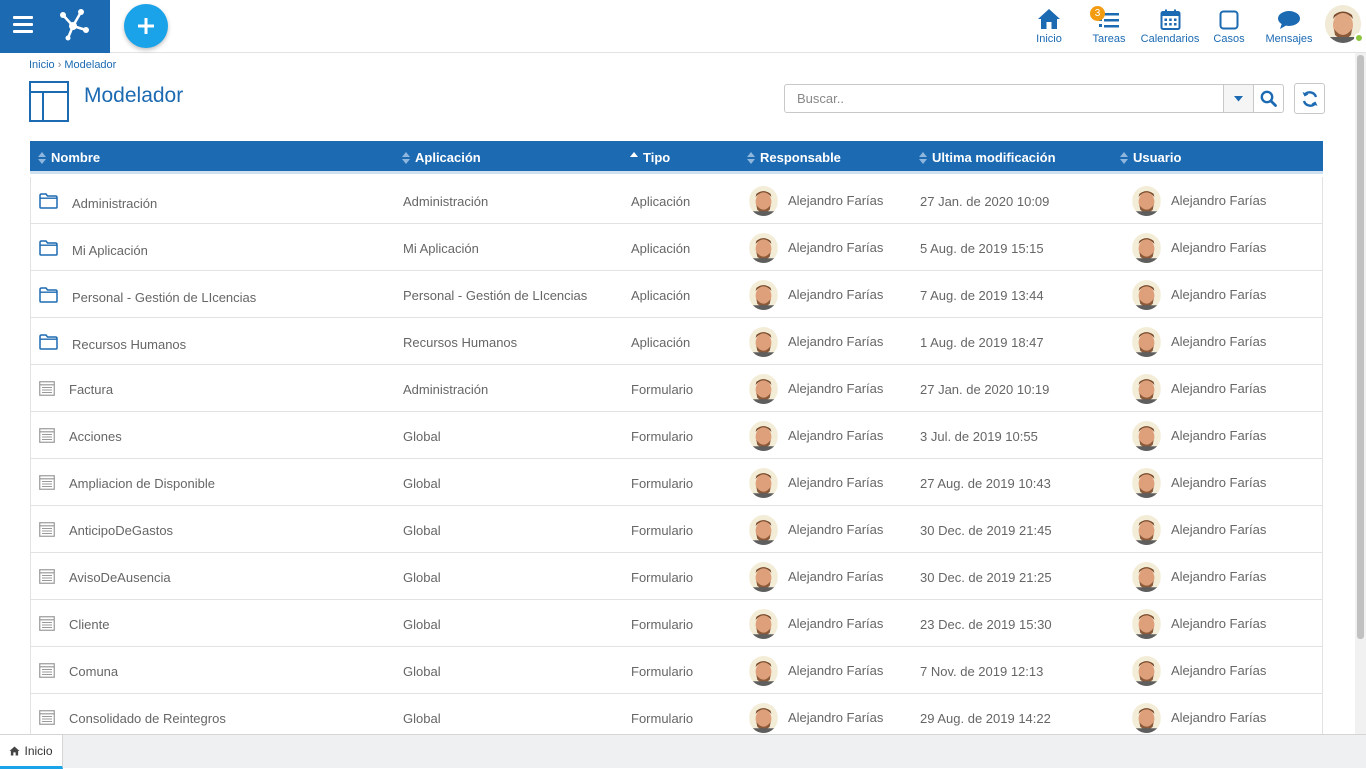  I want to click on cell-ultima-modificacion: 27 Jan. de 2020 10:19, so click(985, 389).